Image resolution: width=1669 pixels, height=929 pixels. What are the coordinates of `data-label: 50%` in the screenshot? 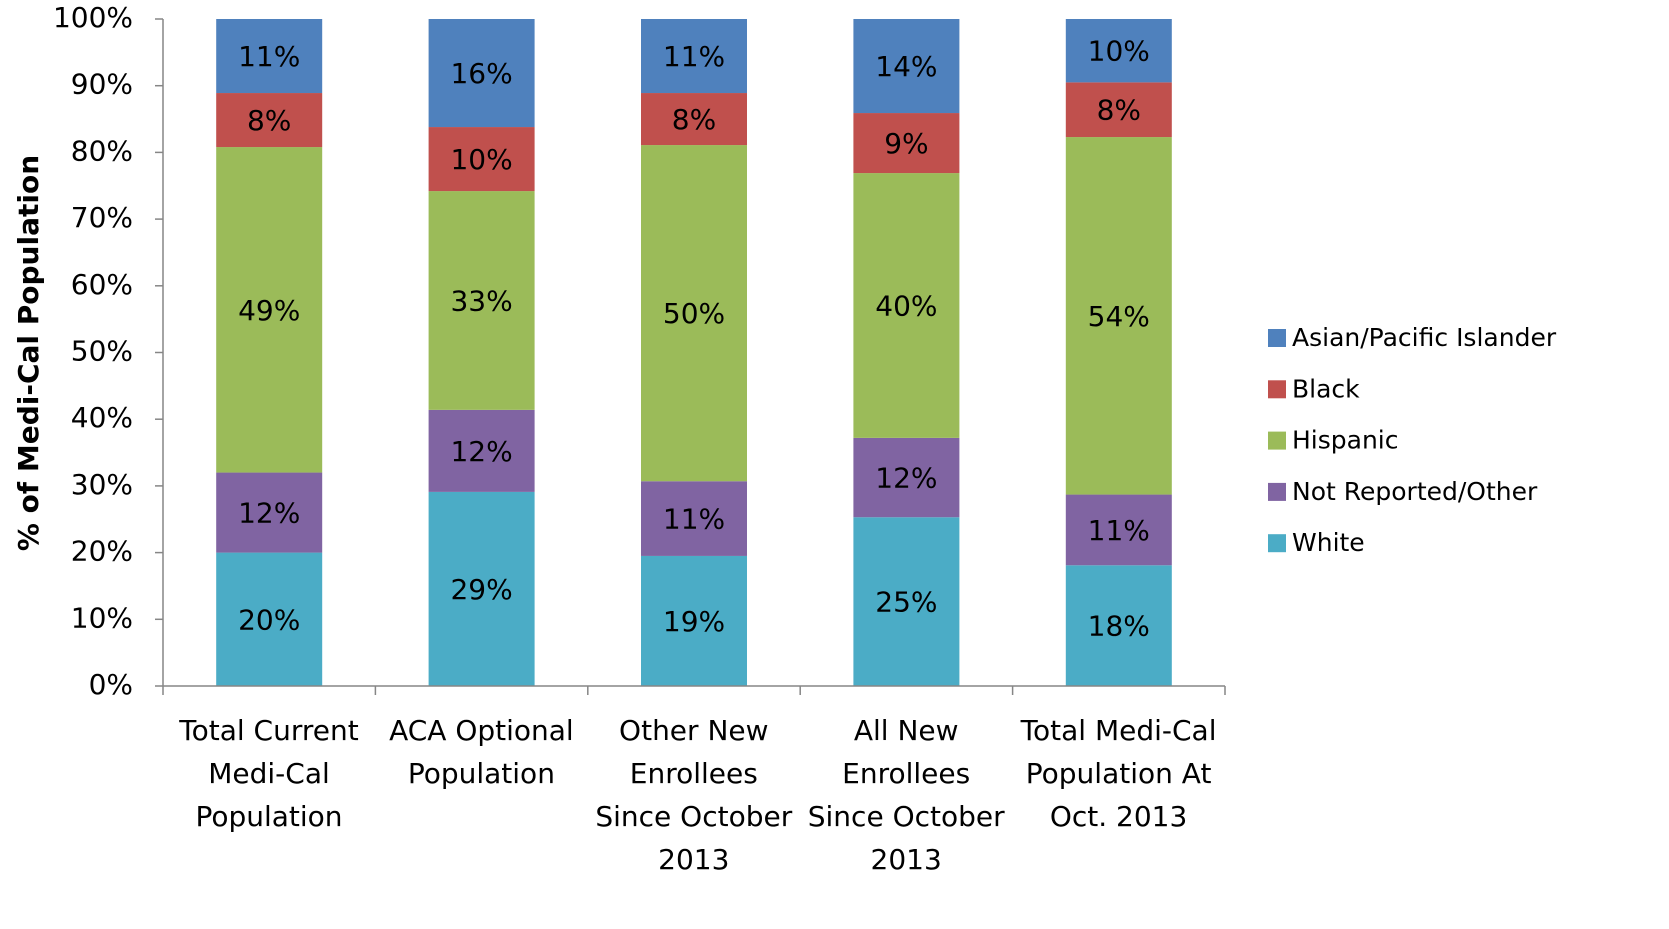 It's located at (694, 313).